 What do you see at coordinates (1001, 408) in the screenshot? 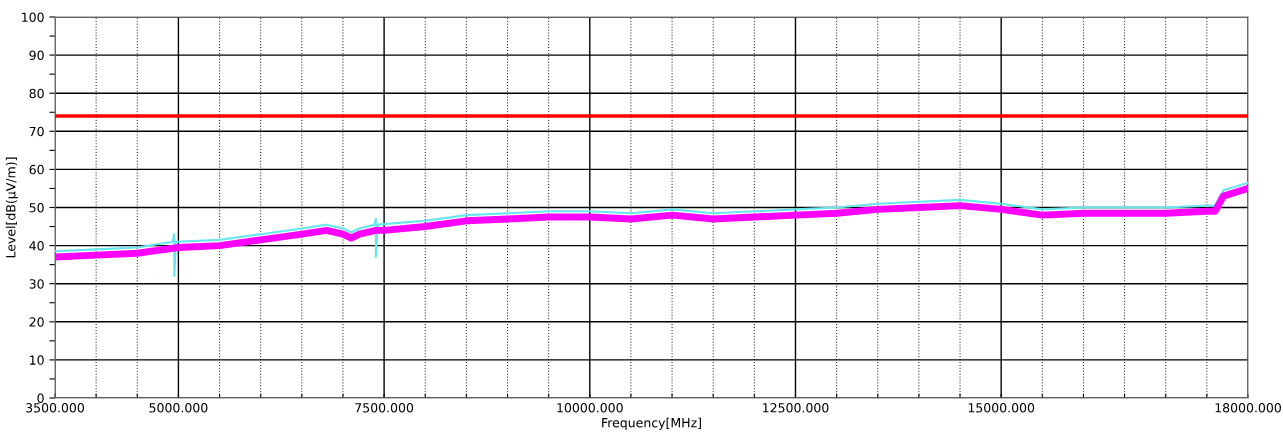
I see `x-tick-label: 15000.000` at bounding box center [1001, 408].